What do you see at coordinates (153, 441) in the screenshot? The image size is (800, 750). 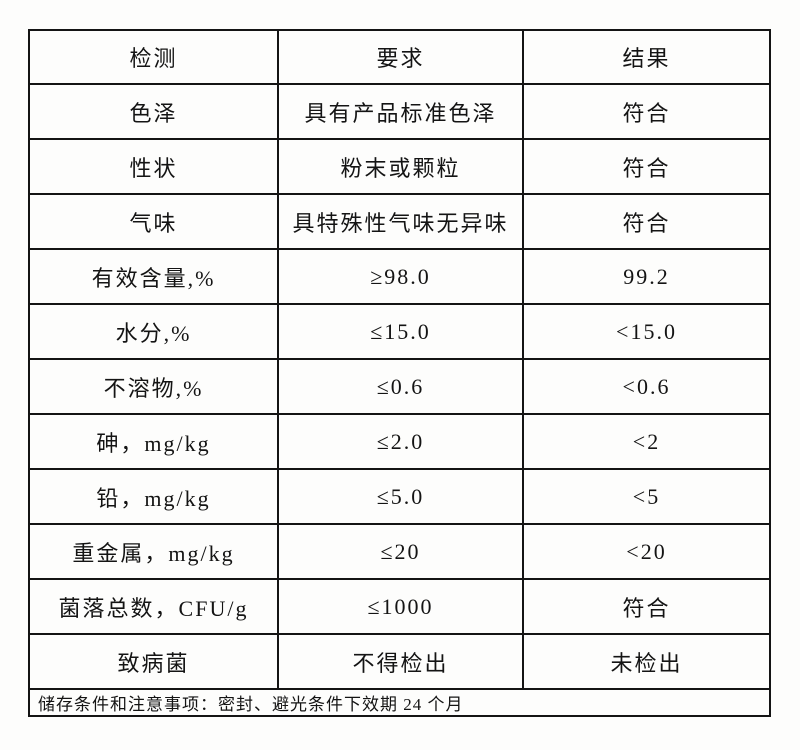 I see `test-name-cell: 砷，mg/kg` at bounding box center [153, 441].